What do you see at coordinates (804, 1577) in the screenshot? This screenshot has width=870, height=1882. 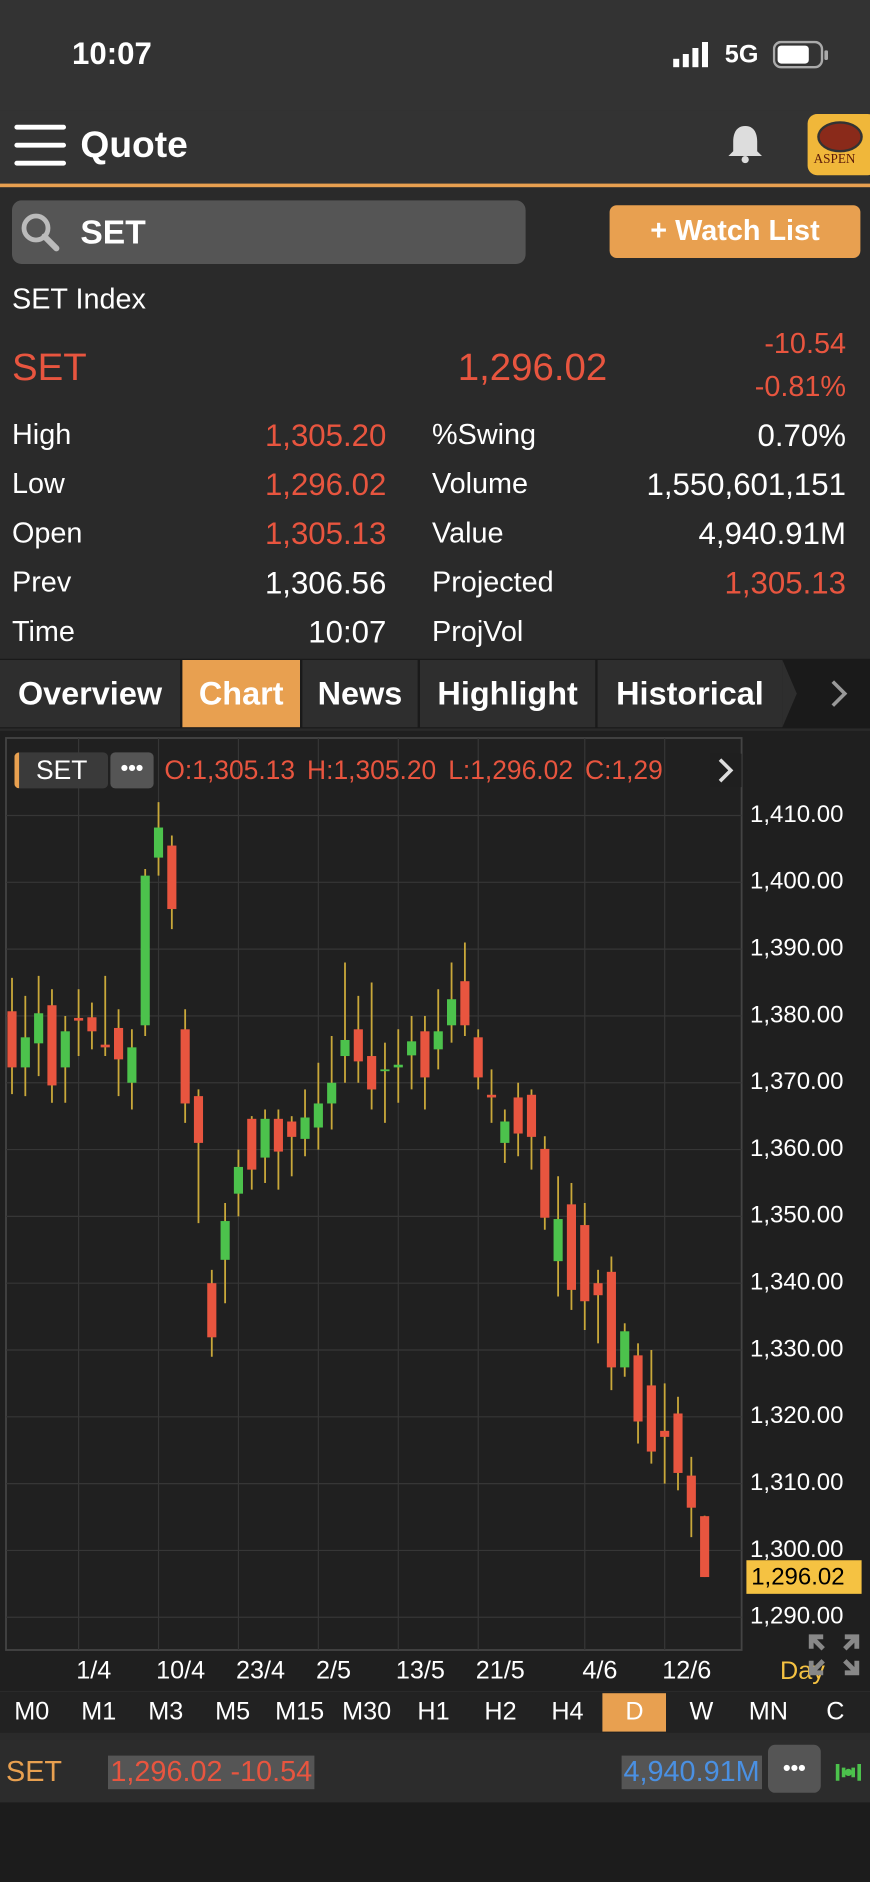 I see `last-price-tag` at bounding box center [804, 1577].